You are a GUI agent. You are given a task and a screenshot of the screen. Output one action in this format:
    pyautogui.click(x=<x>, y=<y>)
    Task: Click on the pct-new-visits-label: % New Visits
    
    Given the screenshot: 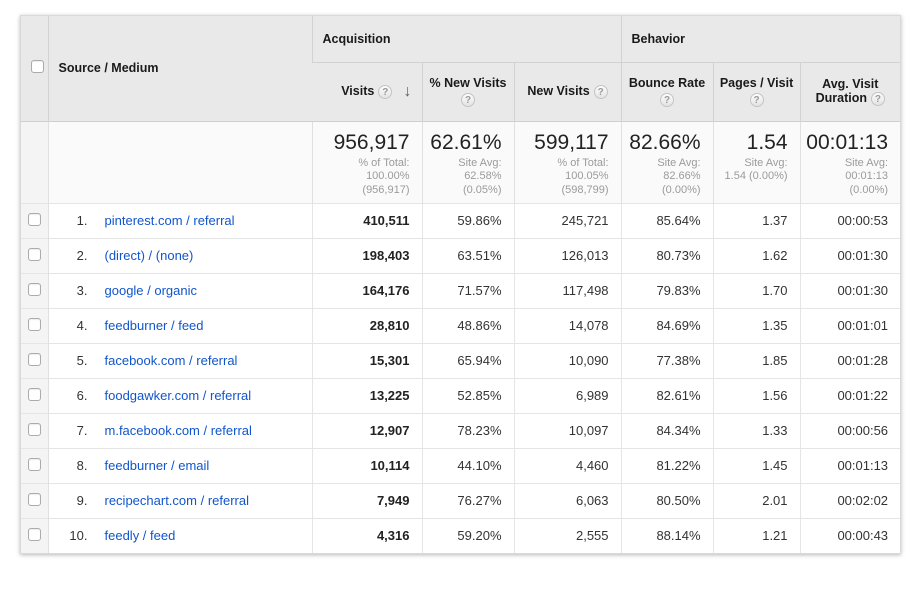 What is the action you would take?
    pyautogui.click(x=468, y=83)
    